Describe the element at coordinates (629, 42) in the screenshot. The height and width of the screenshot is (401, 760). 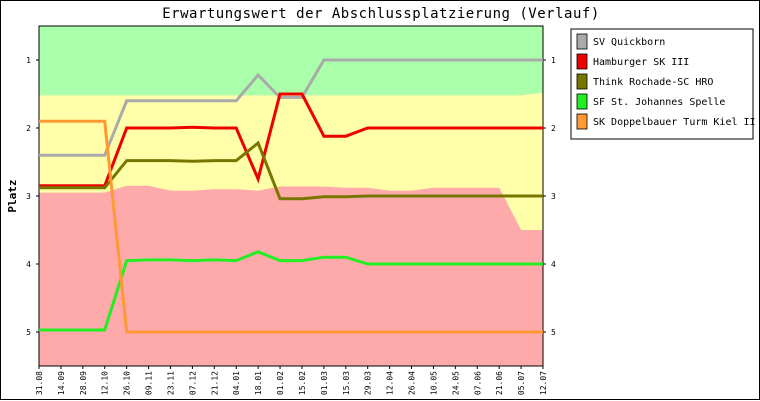
I see `legend-label: SV Quickborn` at that location.